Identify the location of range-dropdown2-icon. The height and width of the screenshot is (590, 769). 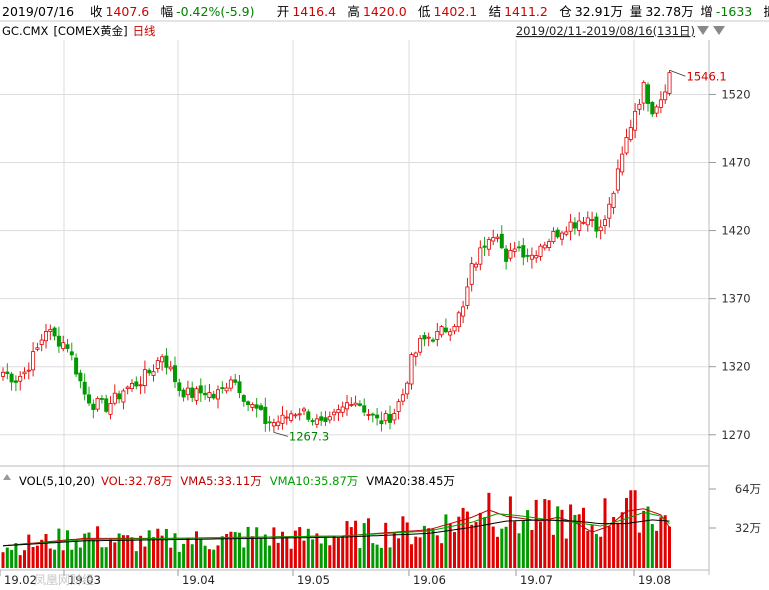
(719, 30).